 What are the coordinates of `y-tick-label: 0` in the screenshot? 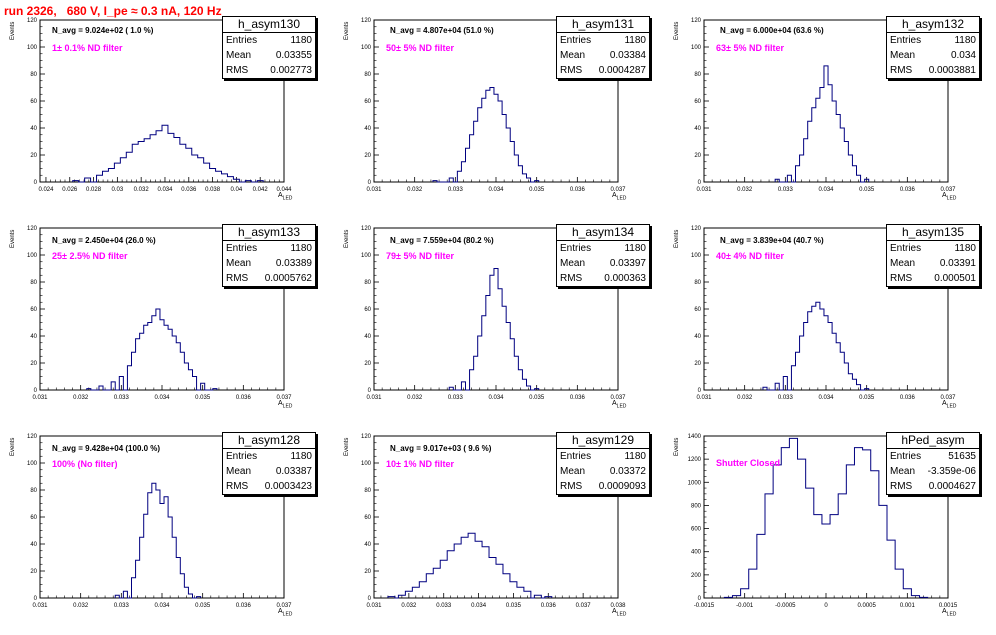 It's located at (370, 599).